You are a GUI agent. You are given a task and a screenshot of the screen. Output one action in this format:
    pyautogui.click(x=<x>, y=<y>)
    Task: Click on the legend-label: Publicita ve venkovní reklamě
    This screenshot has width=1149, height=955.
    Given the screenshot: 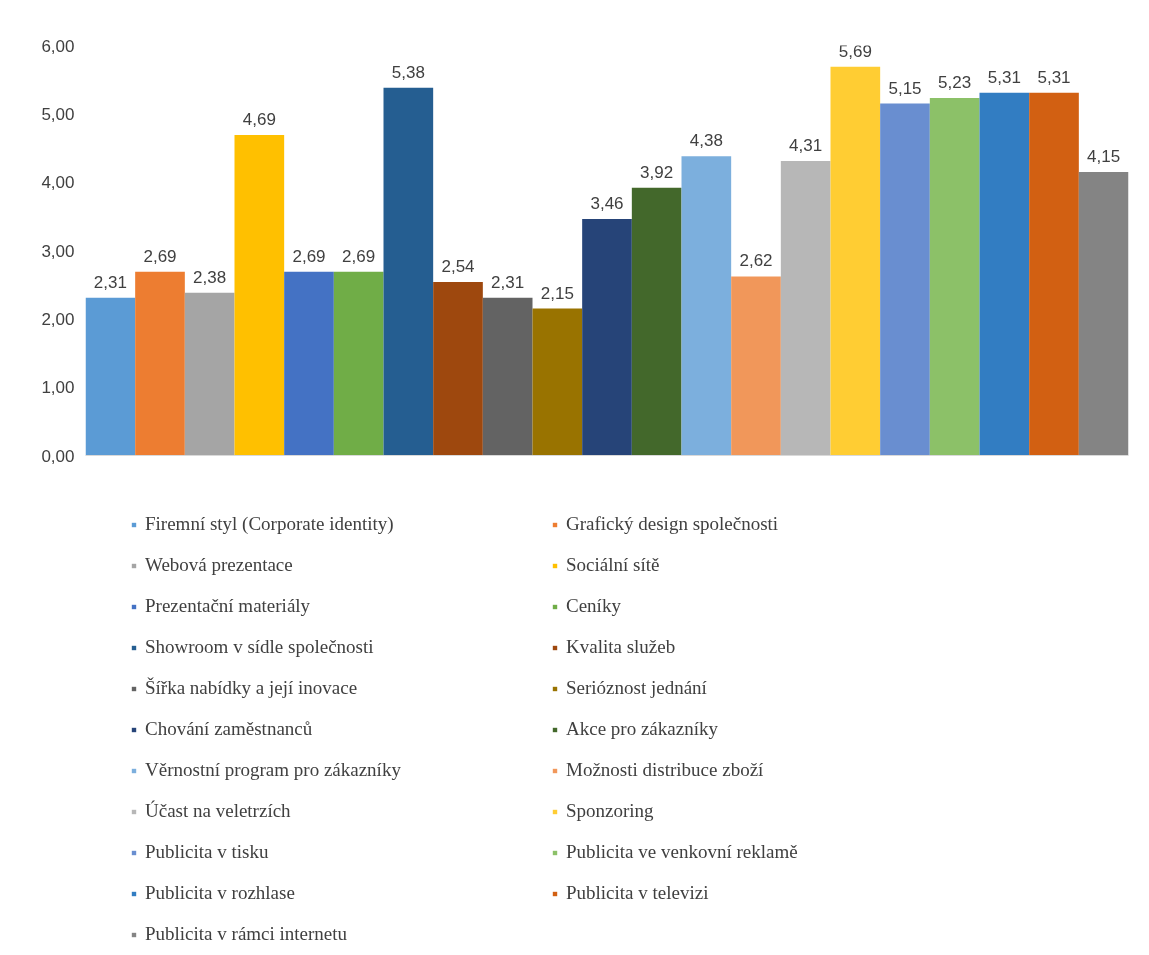 What is the action you would take?
    pyautogui.click(x=682, y=852)
    